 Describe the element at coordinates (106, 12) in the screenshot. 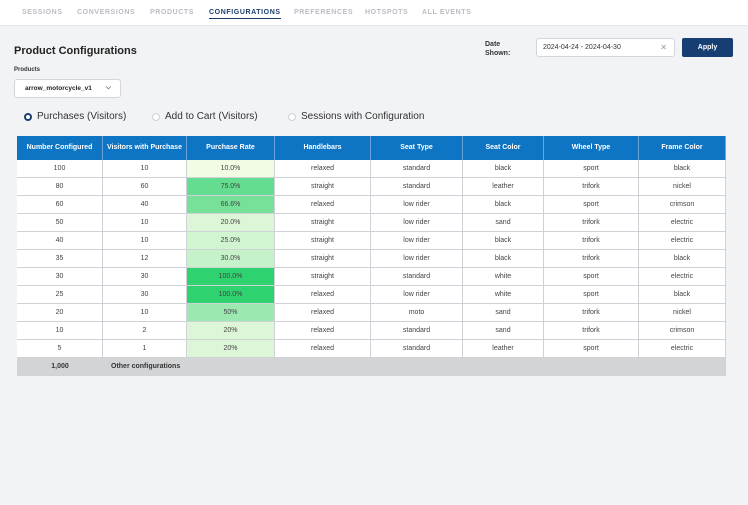

I see `nav-tab-conversions: CONVERSIONS` at that location.